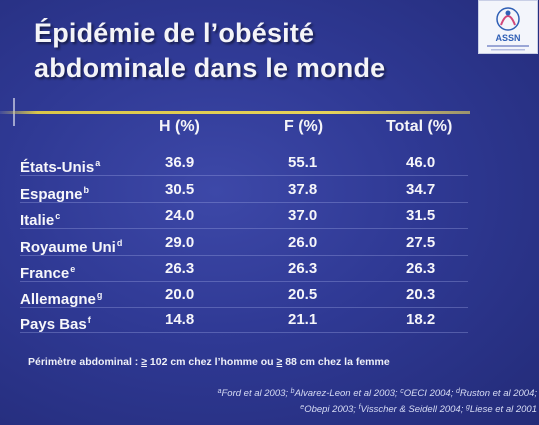 This screenshot has width=539, height=425. I want to click on table-row: Royaume Unid 29.0 26.0 27.5, so click(255, 244).